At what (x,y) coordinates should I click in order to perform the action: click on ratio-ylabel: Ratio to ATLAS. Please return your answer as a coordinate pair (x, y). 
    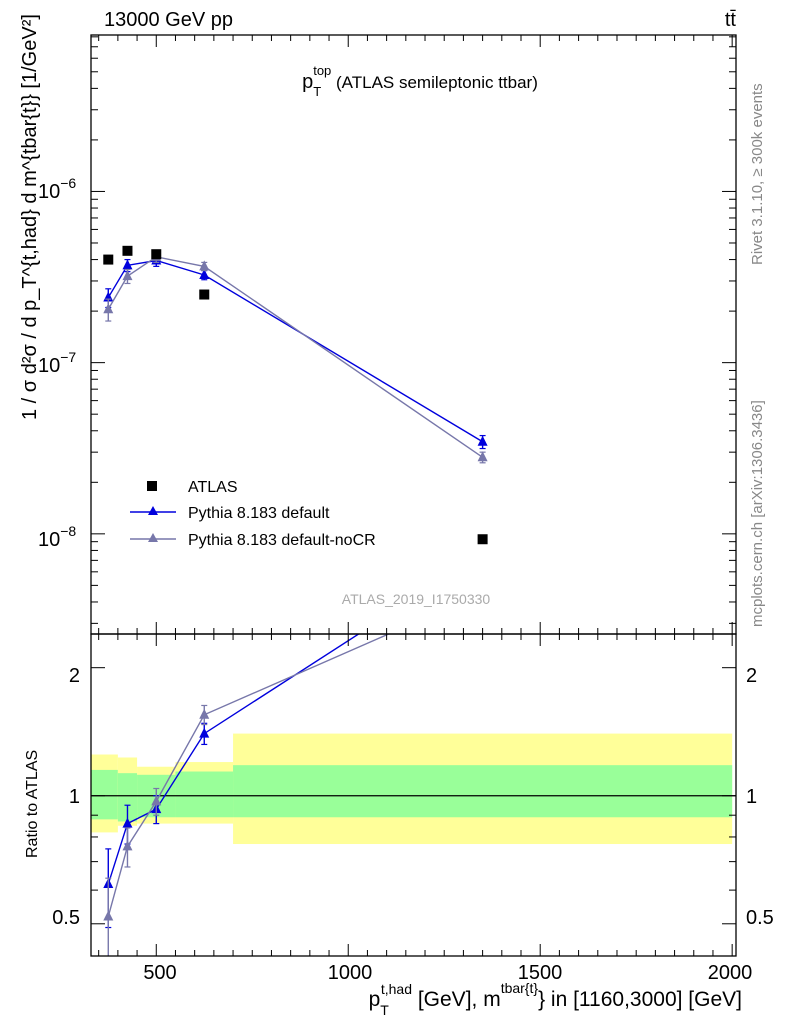
    Looking at the image, I should click on (32, 804).